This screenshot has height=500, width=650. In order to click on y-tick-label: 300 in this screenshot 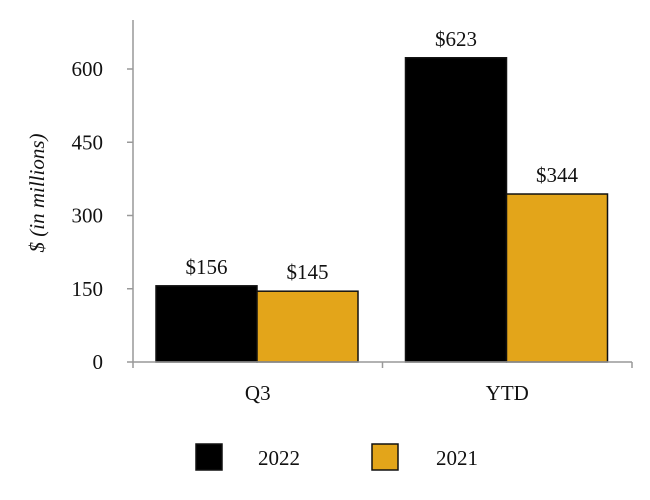, I will do `click(88, 216)`.